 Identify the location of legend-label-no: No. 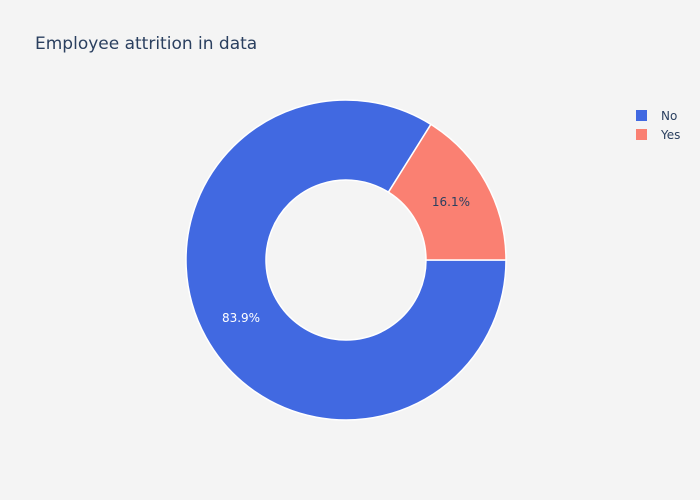
(669, 115).